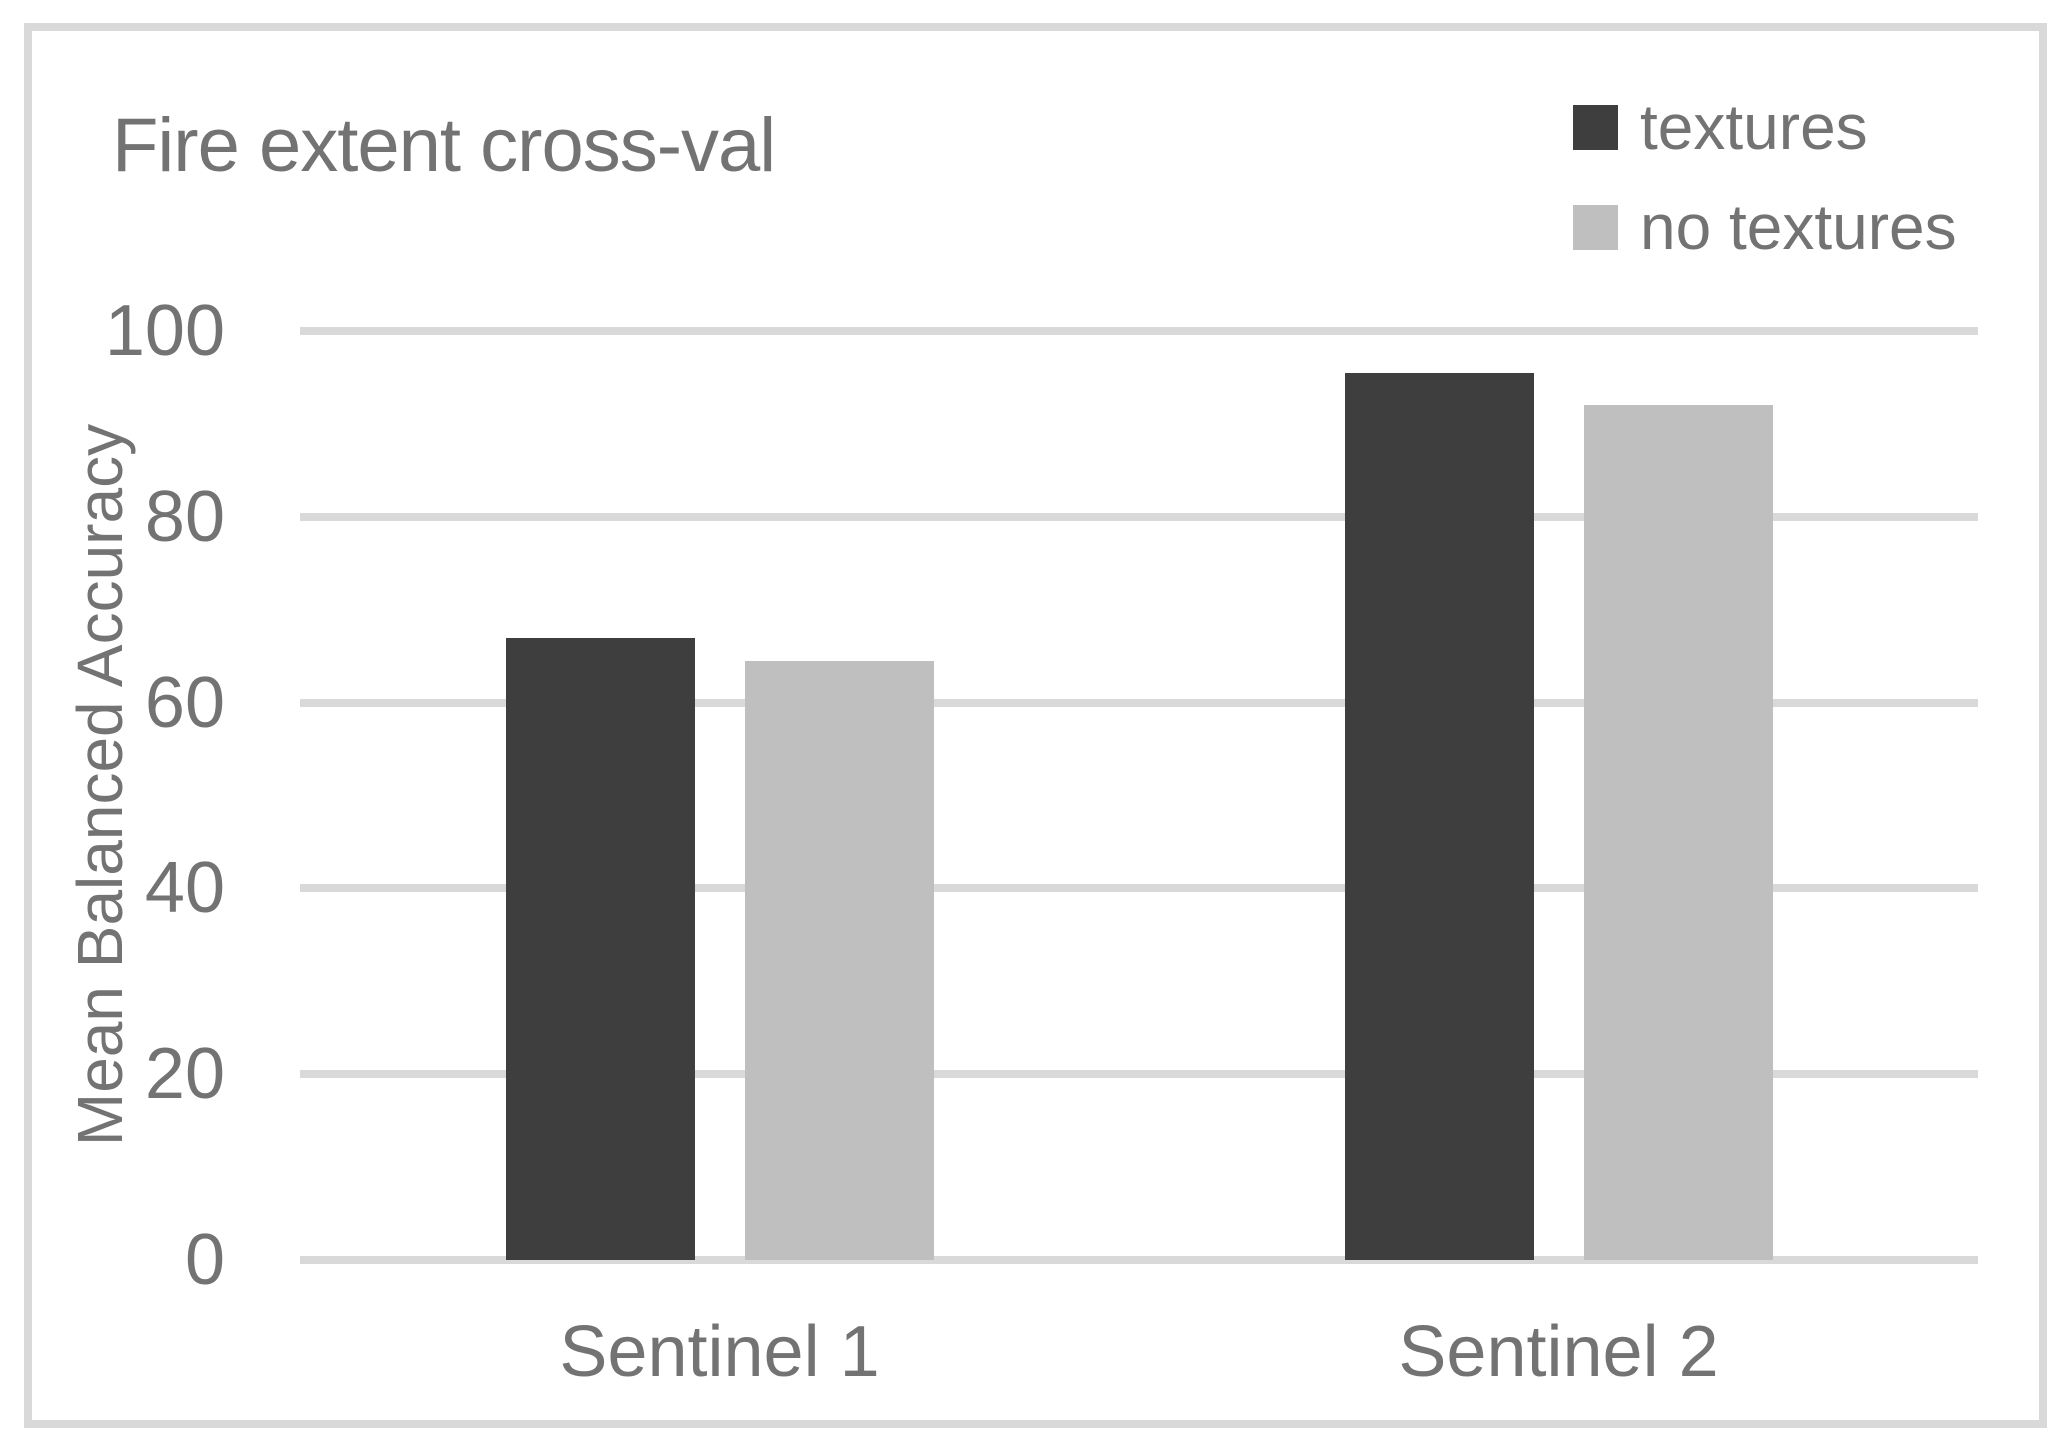 Image resolution: width=2066 pixels, height=1455 pixels. I want to click on chart-title: Fire extent cross-val, so click(444, 145).